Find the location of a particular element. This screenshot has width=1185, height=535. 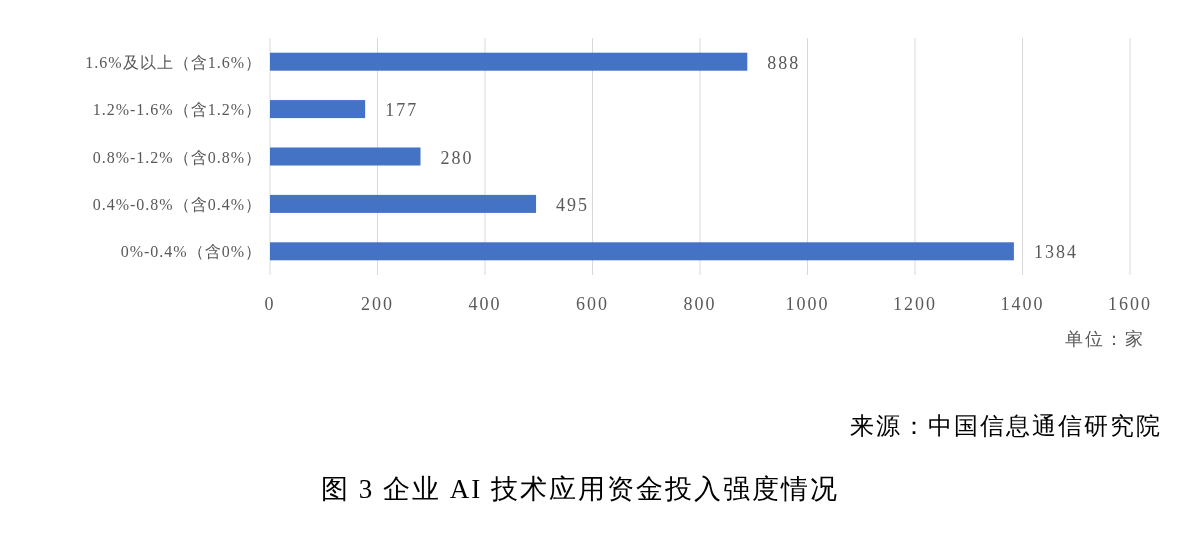

data-label: 280 is located at coordinates (457, 157).